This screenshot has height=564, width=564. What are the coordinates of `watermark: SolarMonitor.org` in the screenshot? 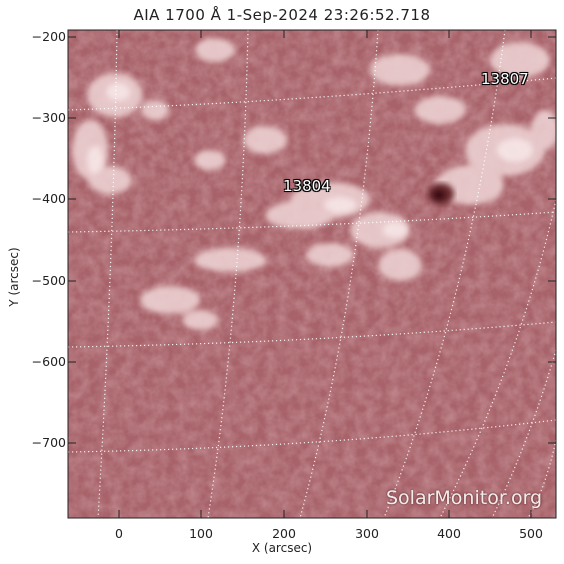 It's located at (464, 498).